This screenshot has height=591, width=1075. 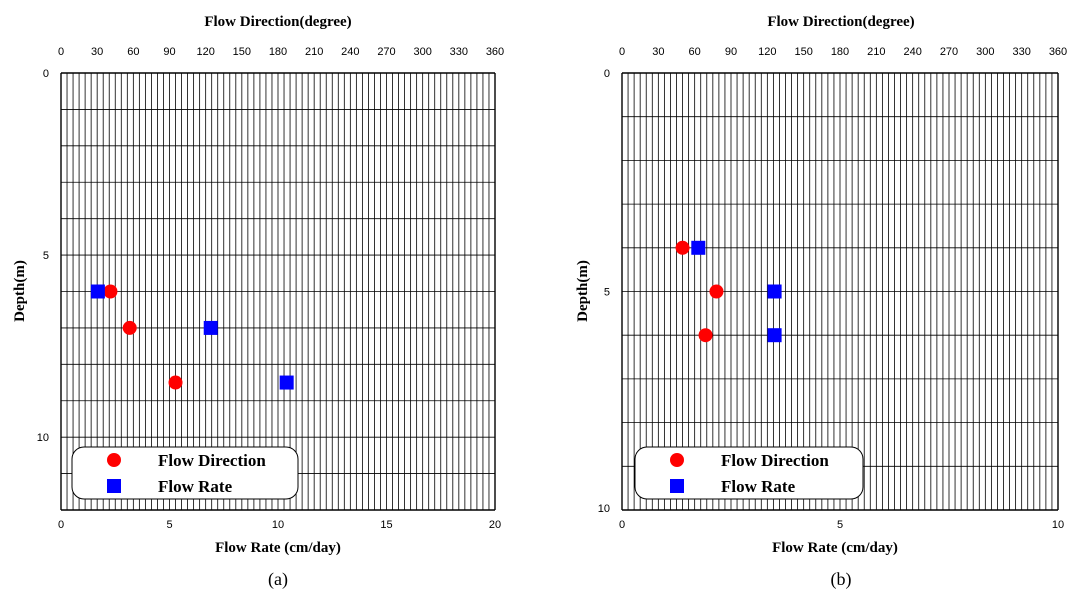 What do you see at coordinates (386, 525) in the screenshot?
I see `bottom-tick-label: 15` at bounding box center [386, 525].